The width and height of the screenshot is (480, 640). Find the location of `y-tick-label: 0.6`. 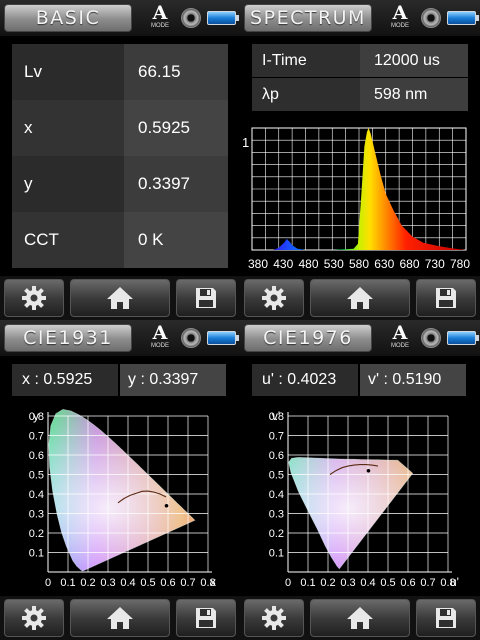

y-tick-label: 0.6 is located at coordinates (276, 456).